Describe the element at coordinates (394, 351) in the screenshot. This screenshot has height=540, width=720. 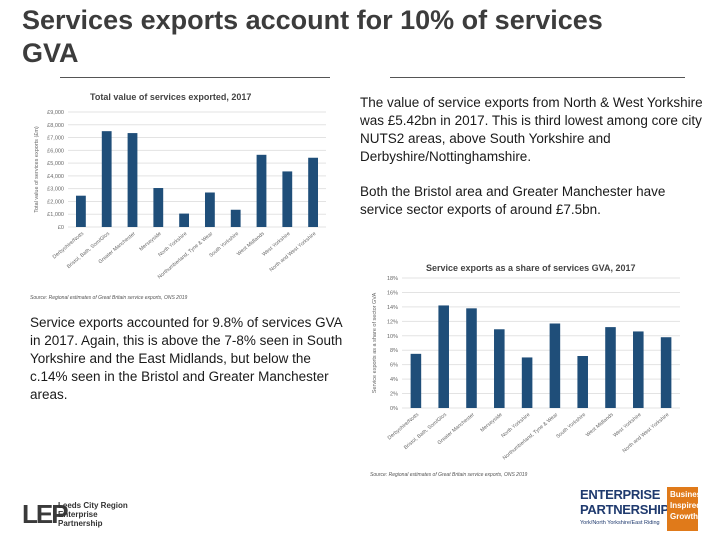
I see `y-tick-label: 8%` at that location.